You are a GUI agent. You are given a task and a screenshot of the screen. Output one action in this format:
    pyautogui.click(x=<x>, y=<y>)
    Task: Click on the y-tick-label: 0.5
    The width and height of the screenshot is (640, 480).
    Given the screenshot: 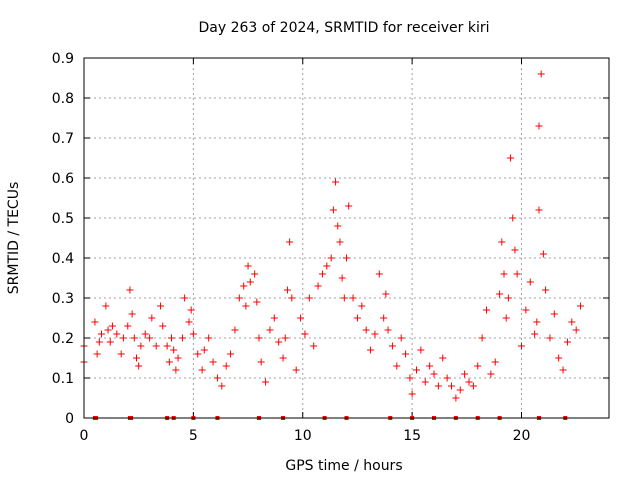 What is the action you would take?
    pyautogui.click(x=63, y=219)
    